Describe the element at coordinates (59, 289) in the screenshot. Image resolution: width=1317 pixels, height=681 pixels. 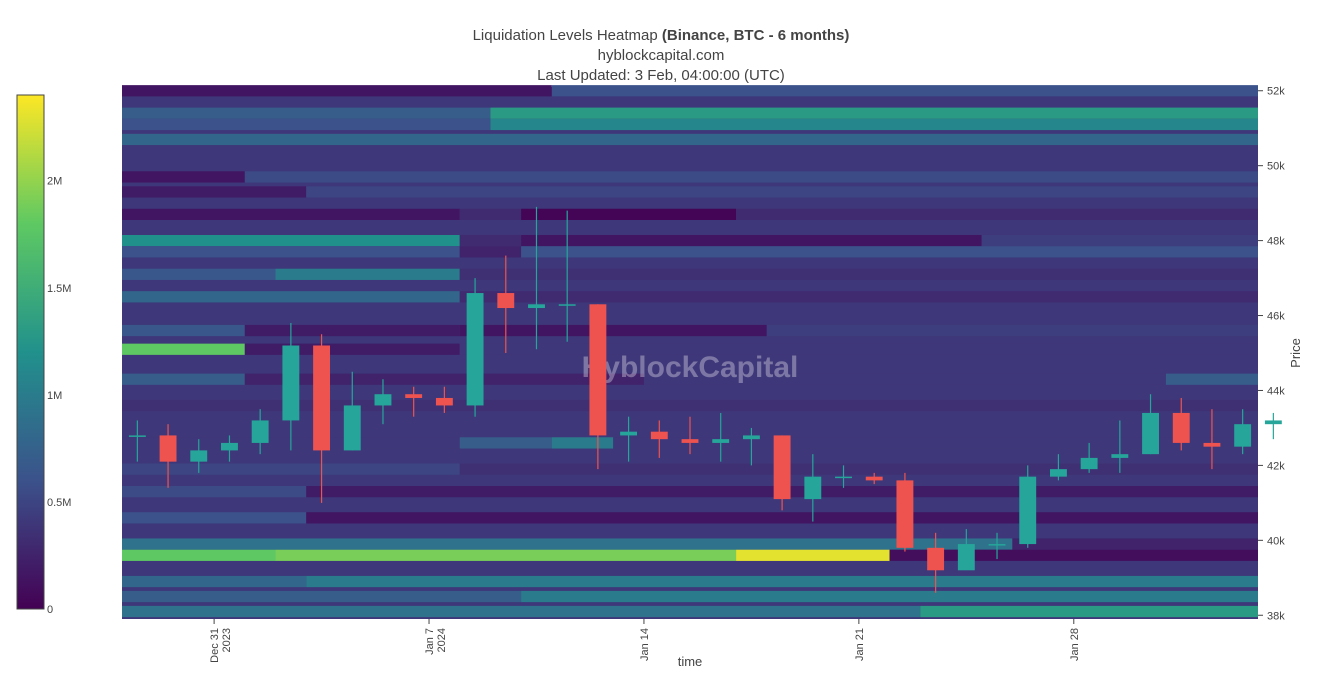
I see `colorbar-tick-label: 1.5M` at that location.